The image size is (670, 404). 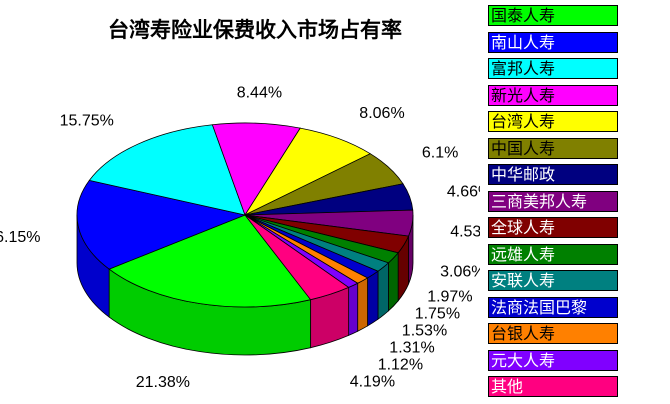 What do you see at coordinates (523, 174) in the screenshot?
I see `legend-label: 中华邮政` at bounding box center [523, 174].